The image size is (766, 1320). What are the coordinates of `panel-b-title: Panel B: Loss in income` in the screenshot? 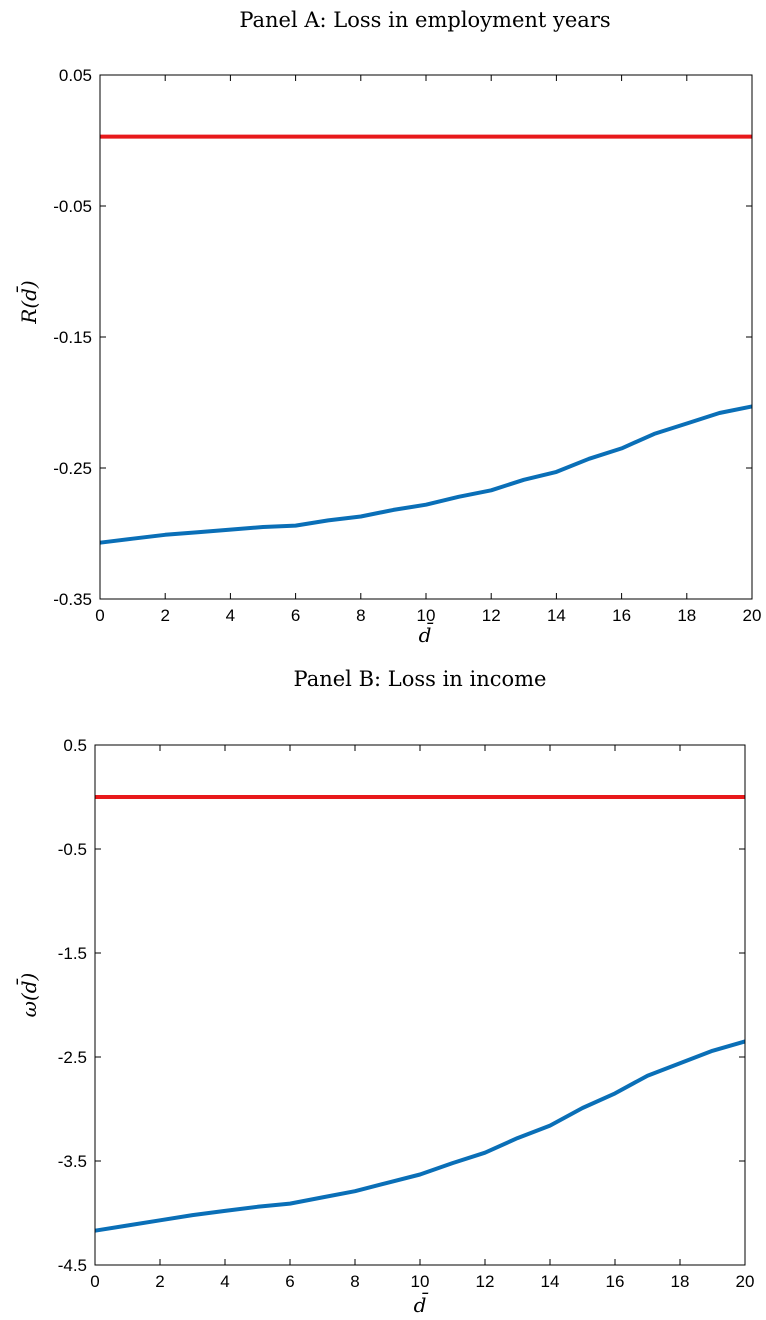 It's located at (420, 679).